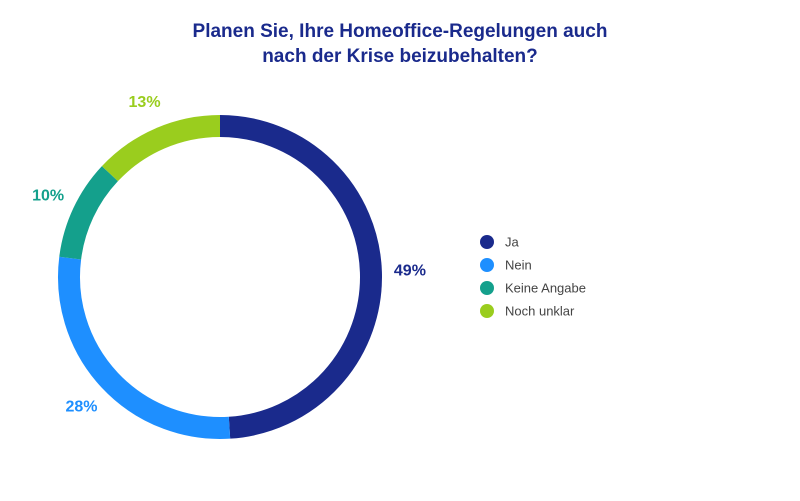  What do you see at coordinates (540, 310) in the screenshot?
I see `legend-label: Noch unklar` at bounding box center [540, 310].